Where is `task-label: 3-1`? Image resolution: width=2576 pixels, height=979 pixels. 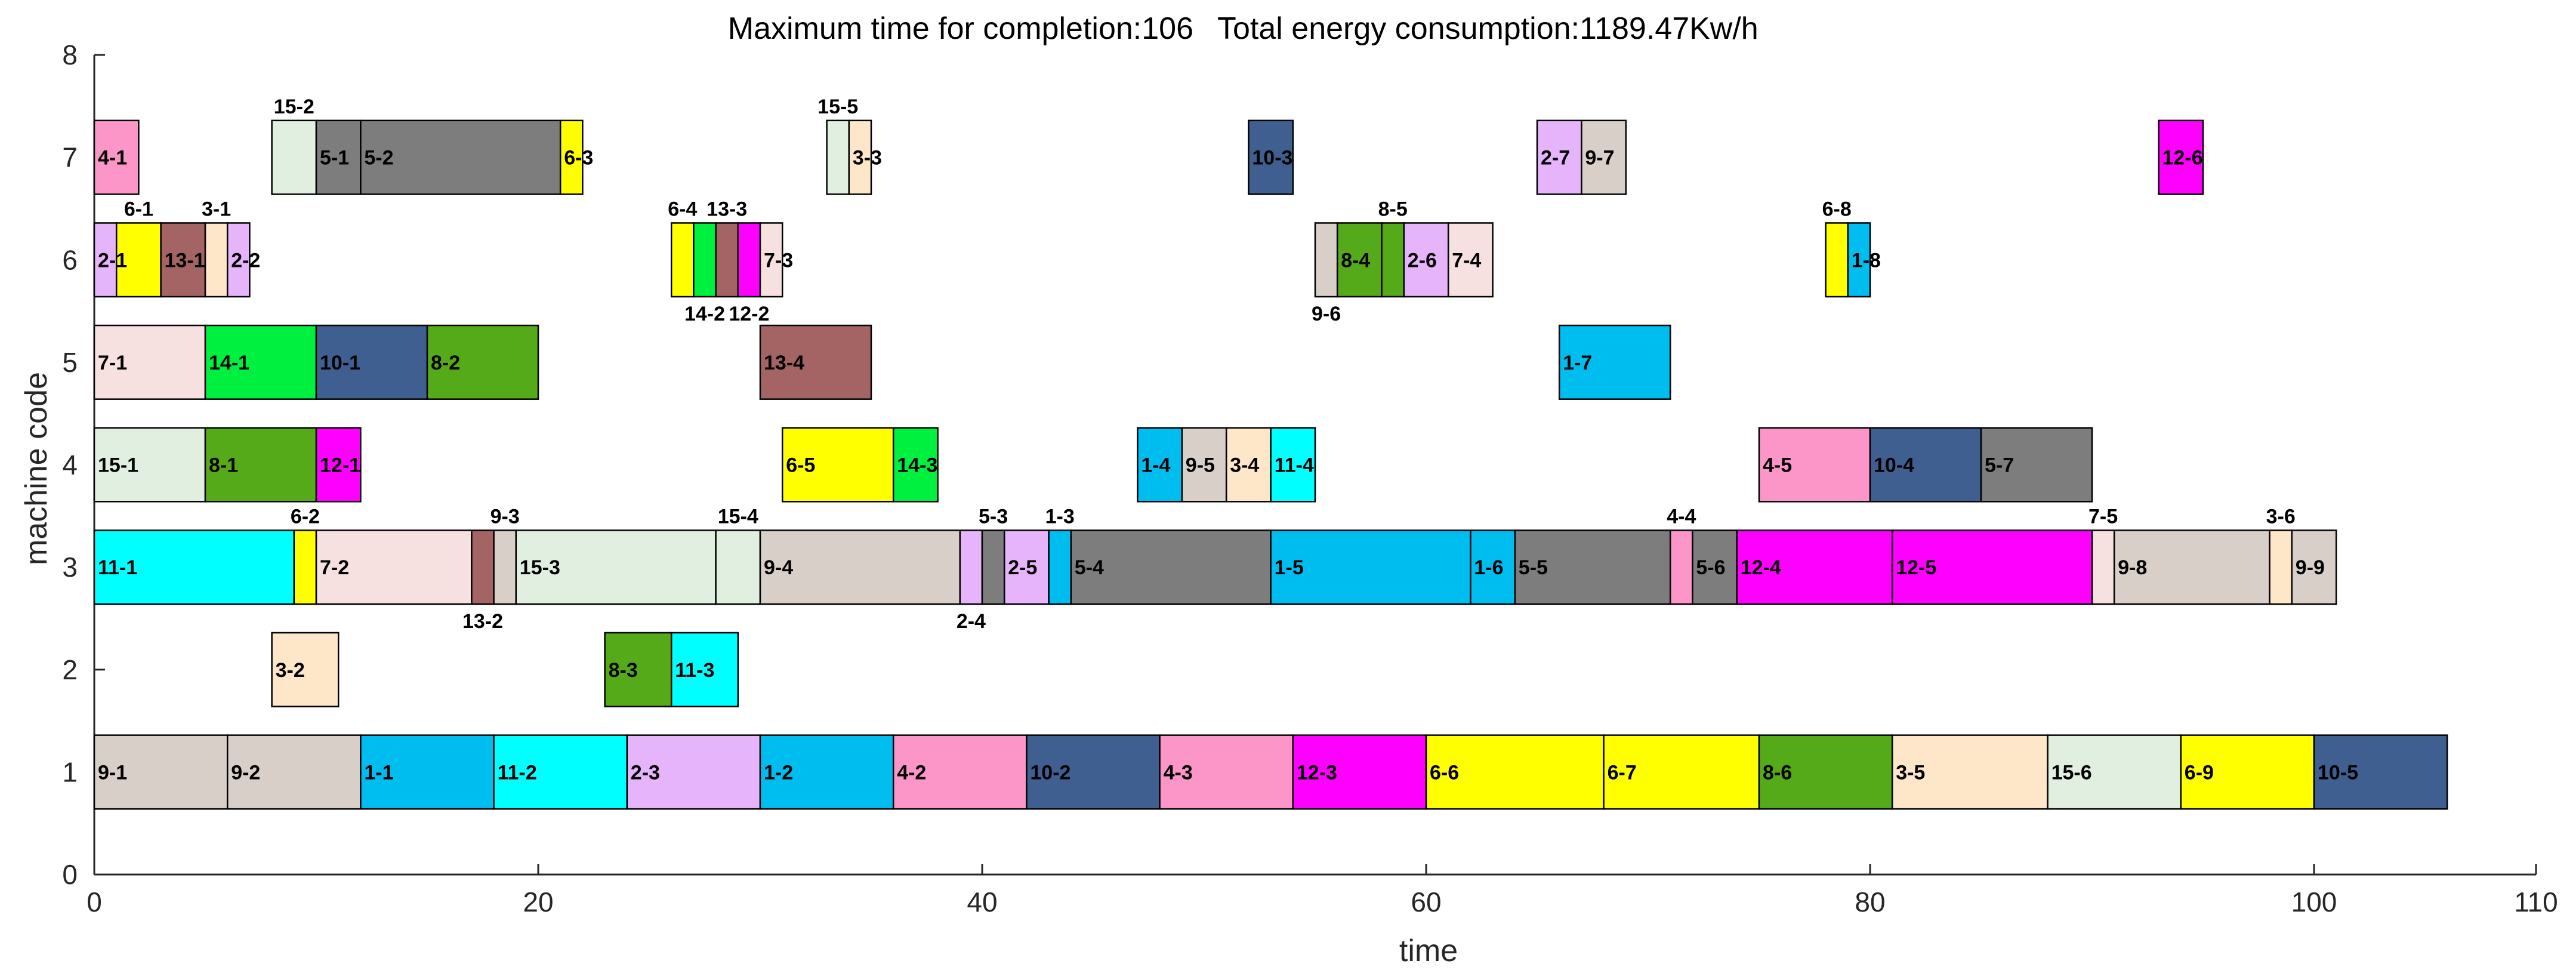 task-label: 3-1 is located at coordinates (216, 209).